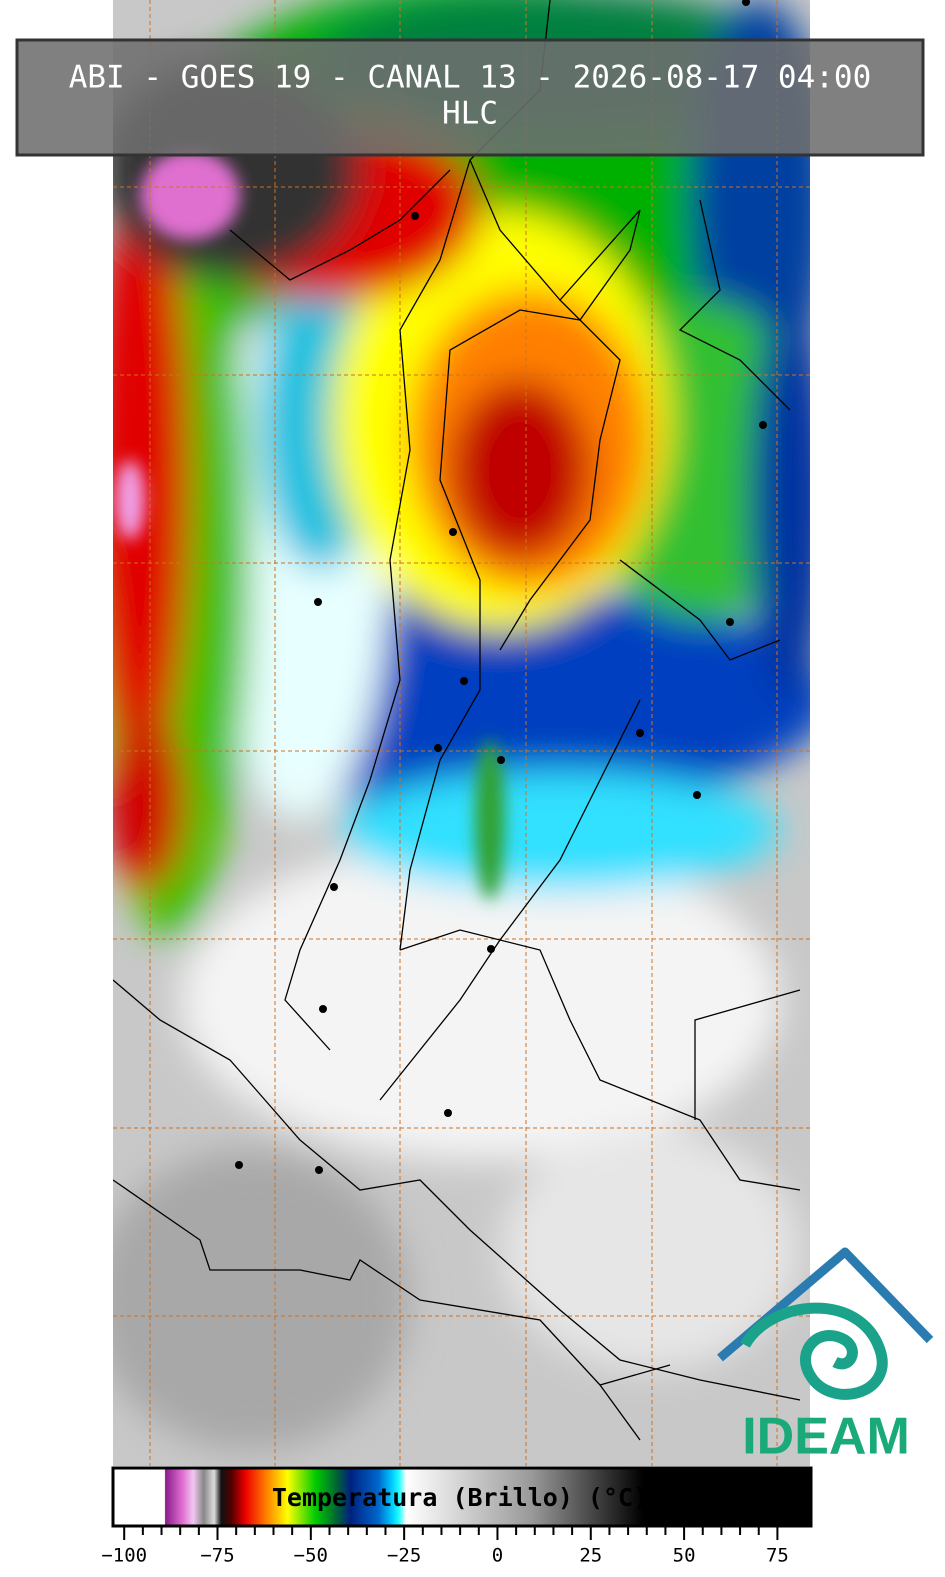 The width and height of the screenshot is (945, 1577). What do you see at coordinates (497, 1556) in the screenshot?
I see `tick-label: 0` at bounding box center [497, 1556].